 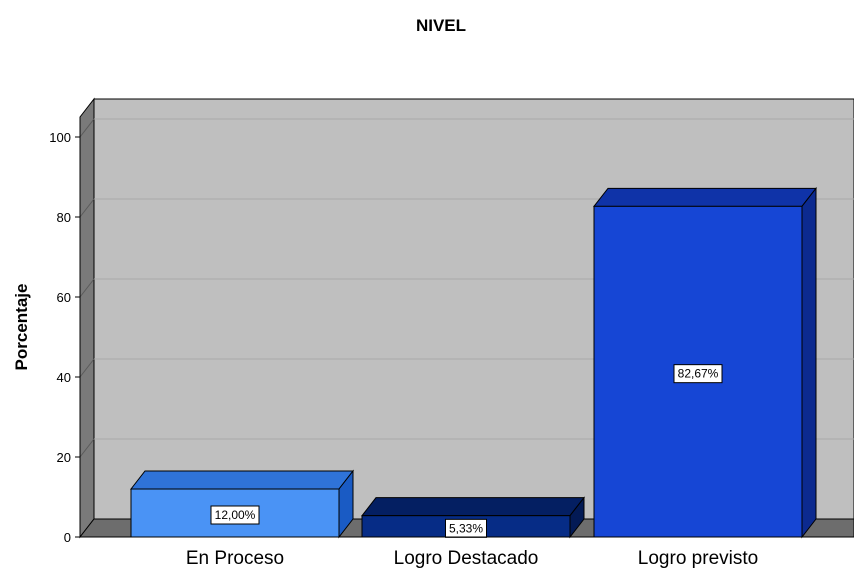 I want to click on x-category-label: Logro Destacado, so click(x=466, y=558).